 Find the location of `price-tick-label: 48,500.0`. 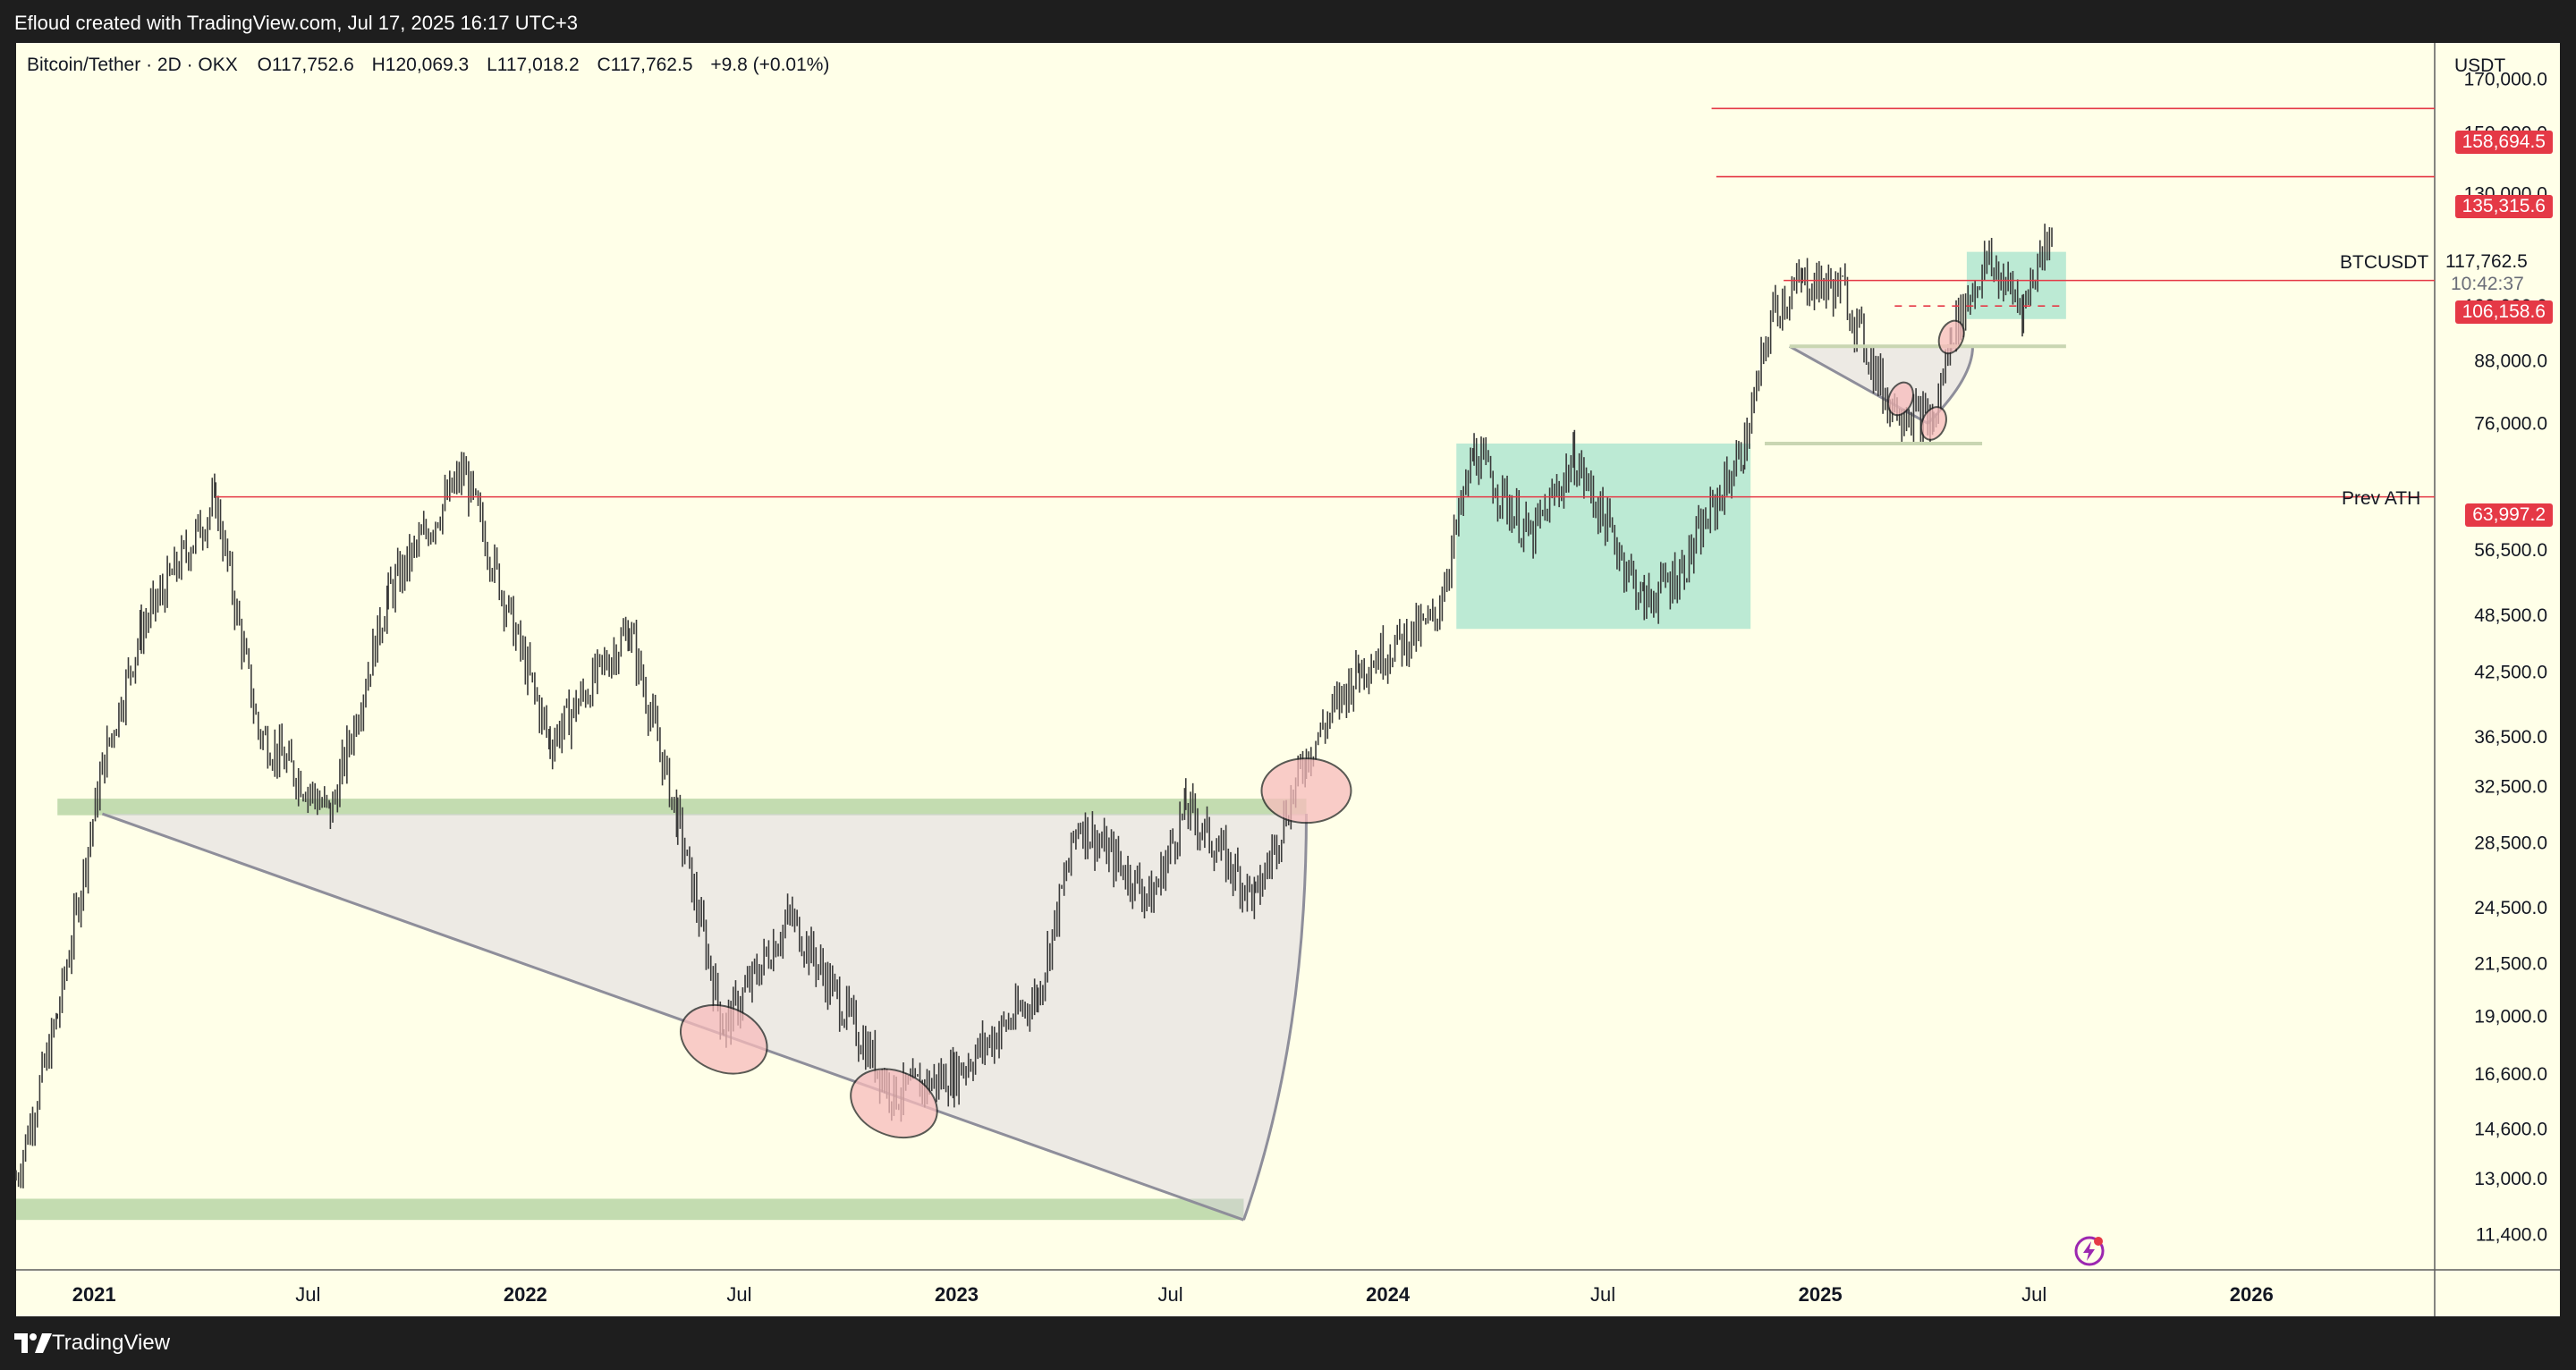

price-tick-label: 48,500.0 is located at coordinates (2510, 615).